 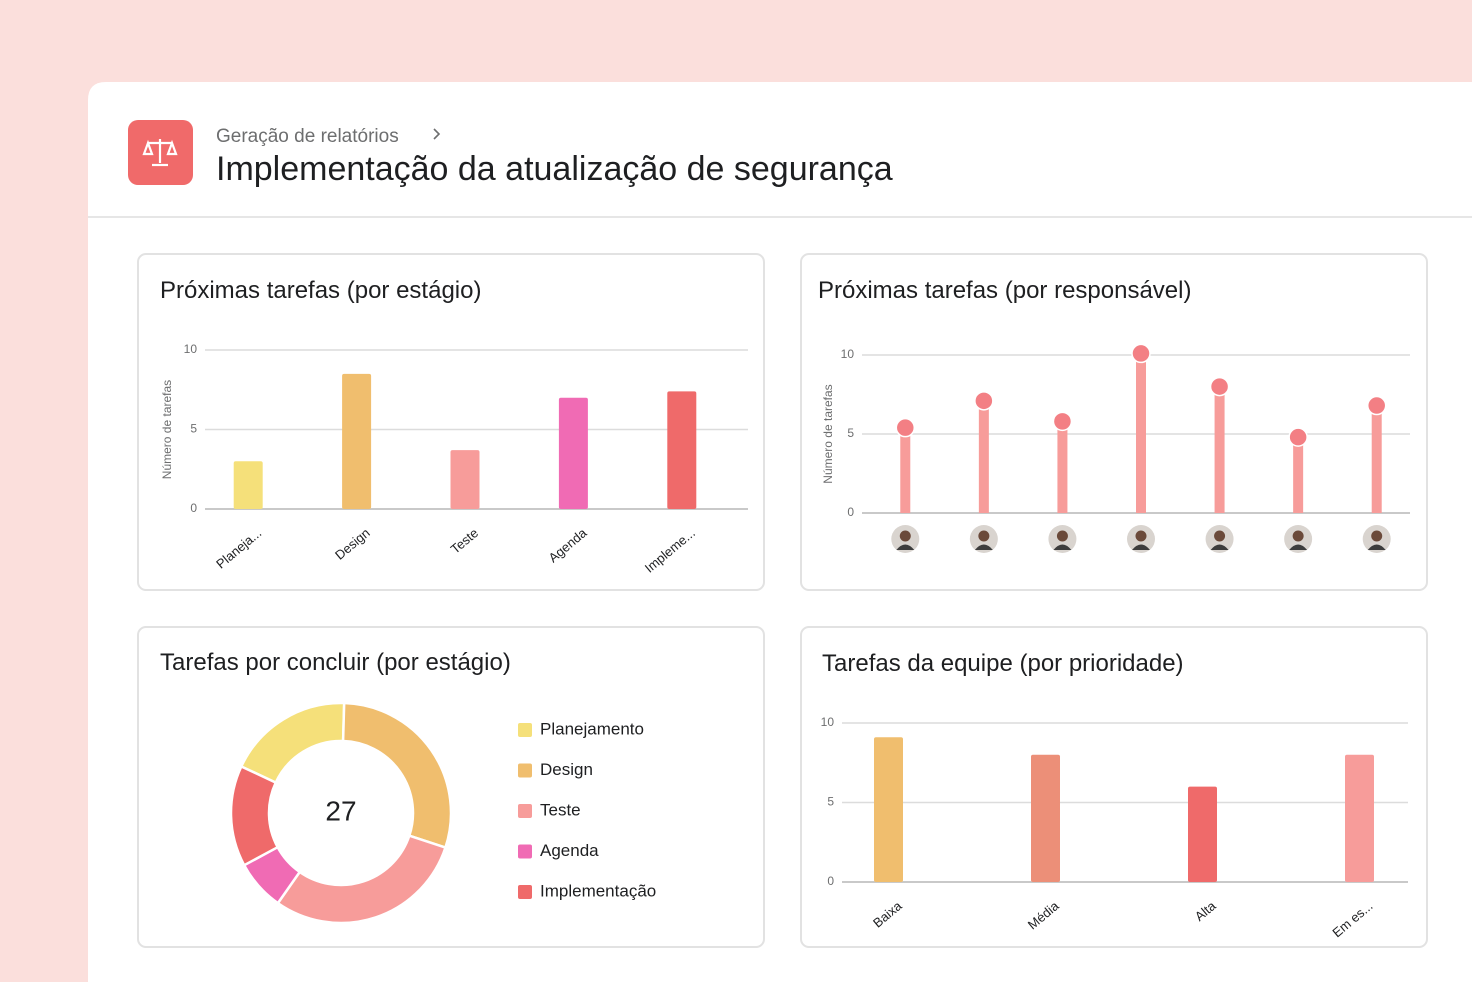 What do you see at coordinates (598, 890) in the screenshot?
I see `legend-label: Implementação` at bounding box center [598, 890].